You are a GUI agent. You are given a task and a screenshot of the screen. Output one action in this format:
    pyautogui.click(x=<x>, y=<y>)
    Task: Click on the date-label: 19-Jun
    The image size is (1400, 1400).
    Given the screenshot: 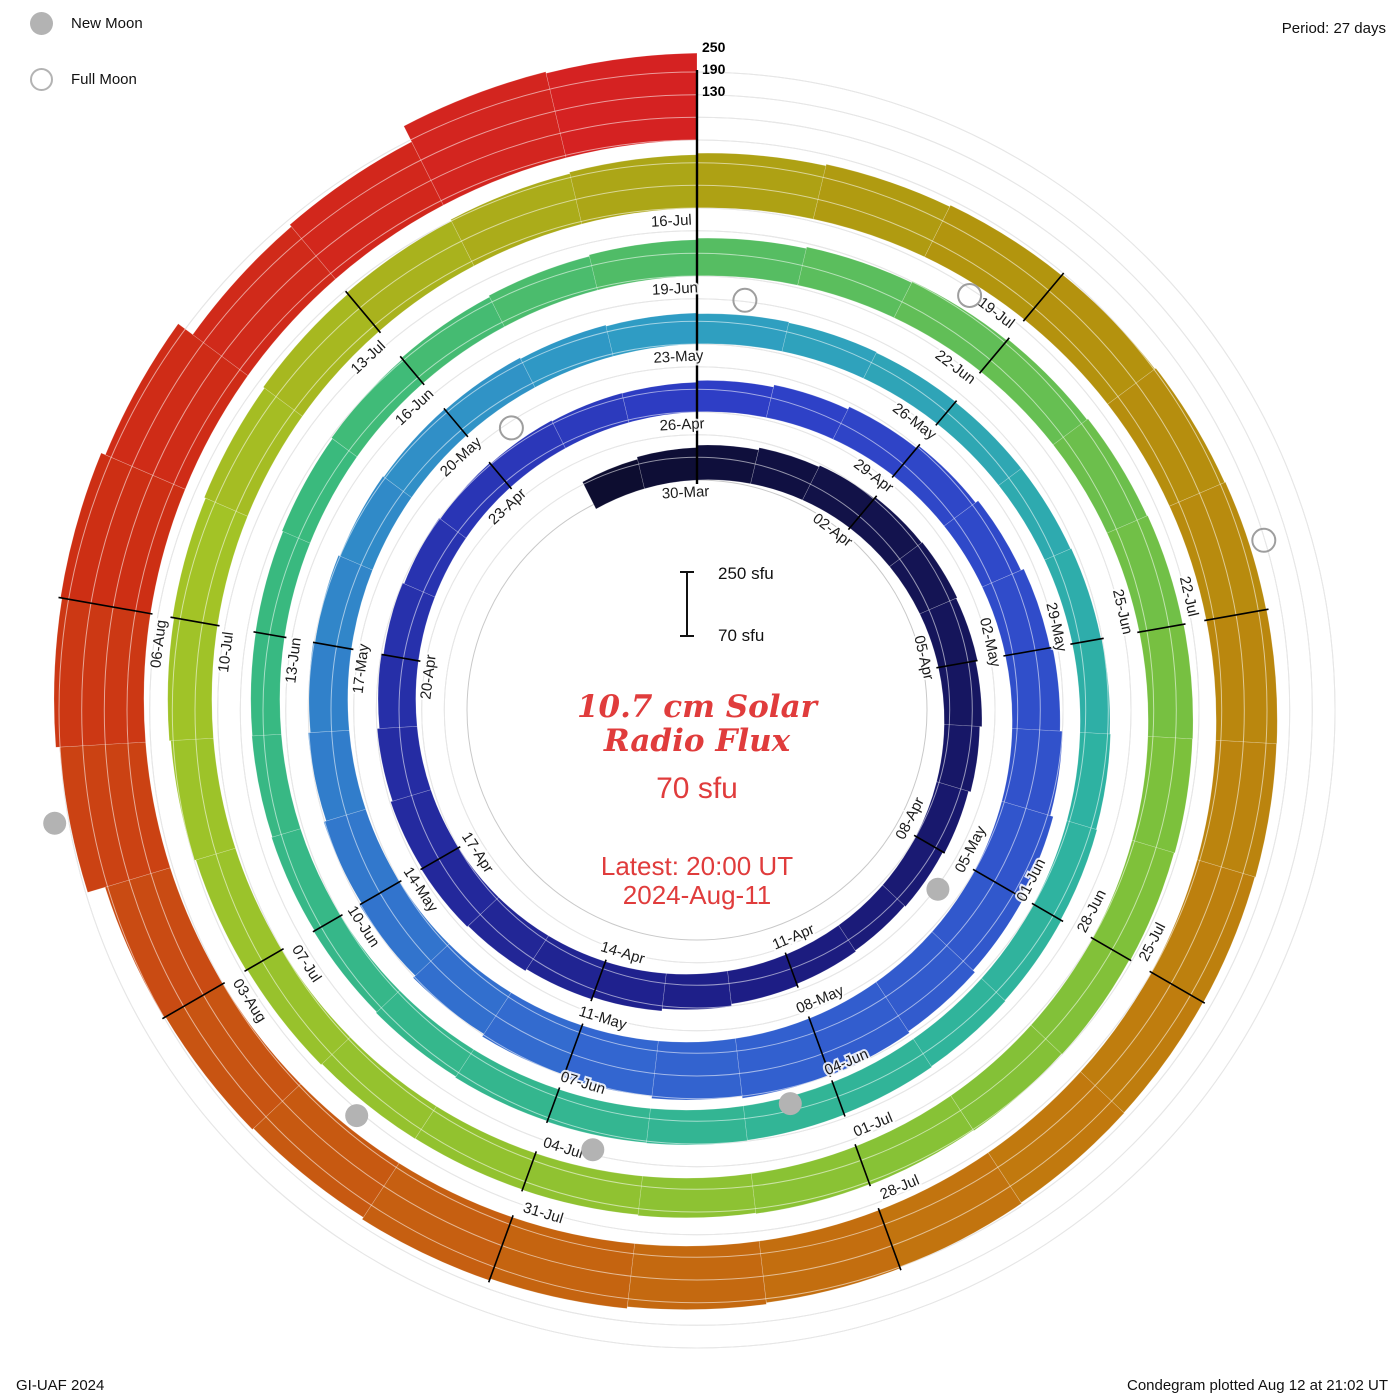 What is the action you would take?
    pyautogui.click(x=675, y=288)
    